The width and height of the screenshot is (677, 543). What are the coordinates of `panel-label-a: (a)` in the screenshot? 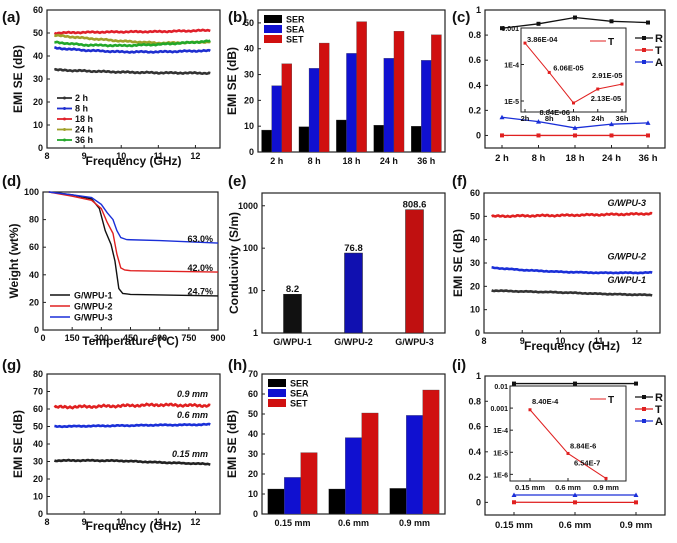 It's located at (11, 17).